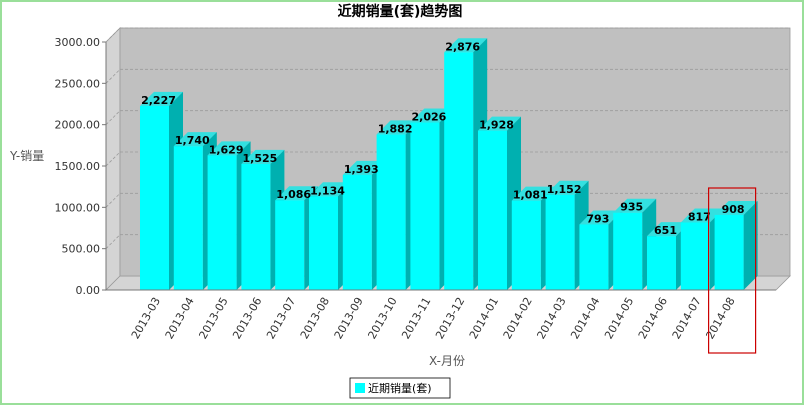 The width and height of the screenshot is (804, 405). Describe the element at coordinates (88, 290) in the screenshot. I see `y-tick-label: 0.00` at that location.